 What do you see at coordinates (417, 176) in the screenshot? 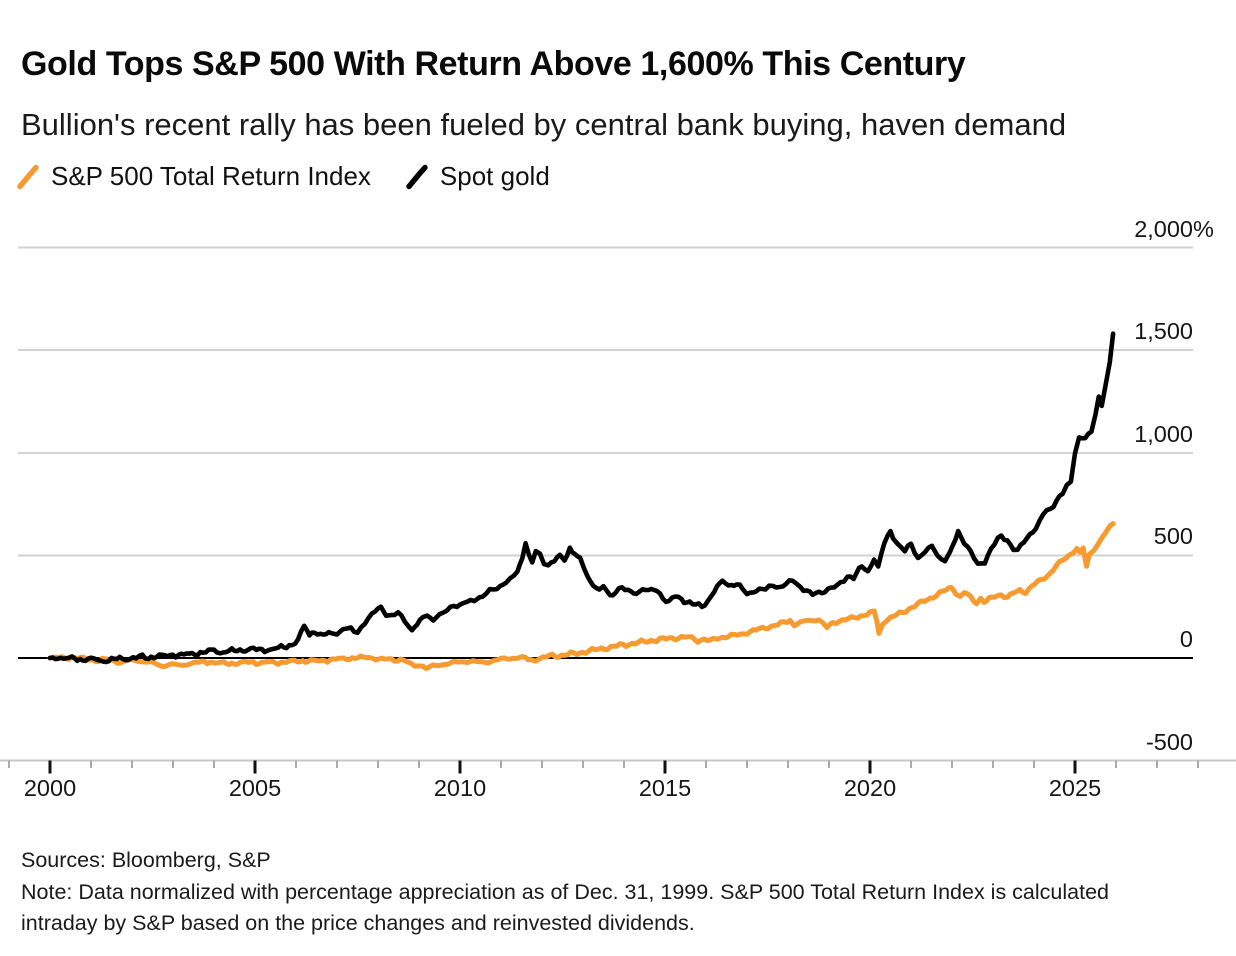
I see `gold-slash-icon` at bounding box center [417, 176].